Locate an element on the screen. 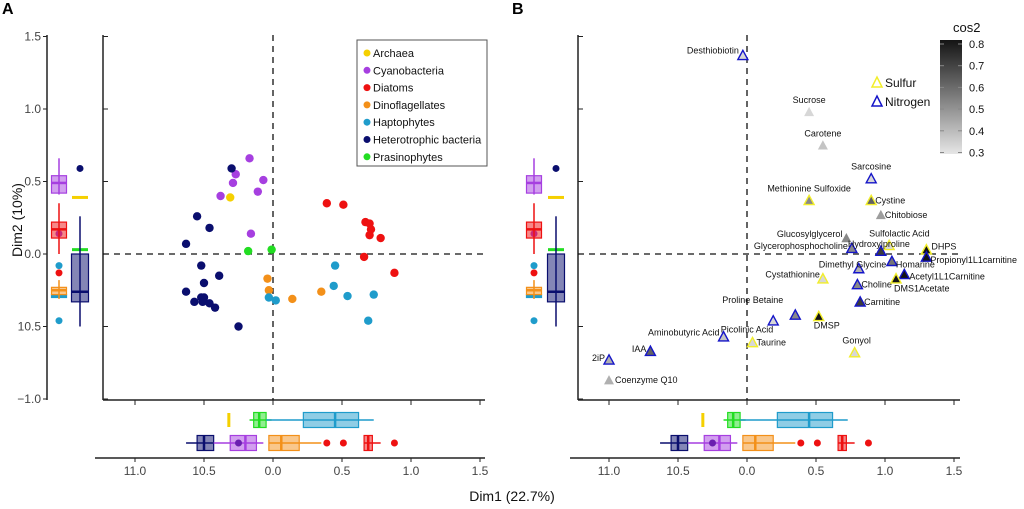 Image resolution: width=1024 pixels, height=509 pixels. point-dms1acetate is located at coordinates (896, 278).